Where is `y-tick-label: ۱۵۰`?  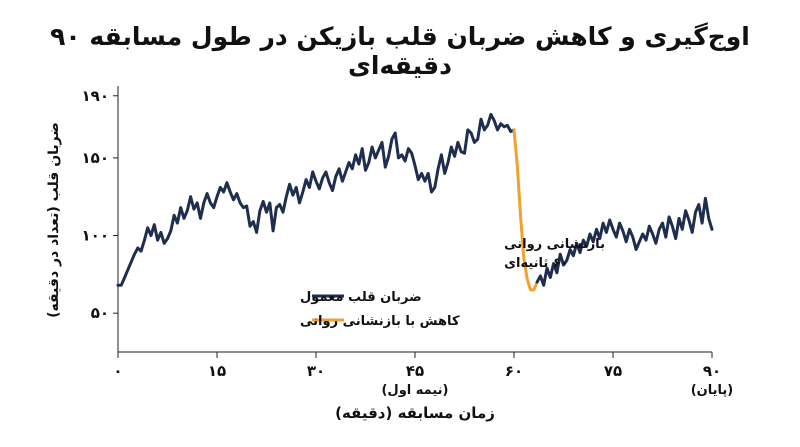 y-tick-label: ۱۵۰ is located at coordinates (95, 158).